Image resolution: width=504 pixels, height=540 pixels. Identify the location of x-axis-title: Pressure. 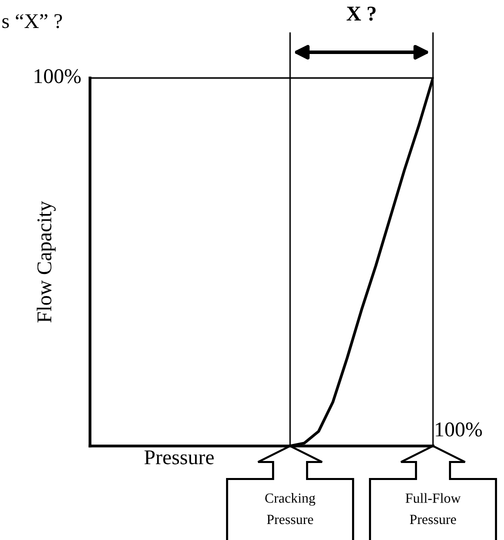
(179, 457).